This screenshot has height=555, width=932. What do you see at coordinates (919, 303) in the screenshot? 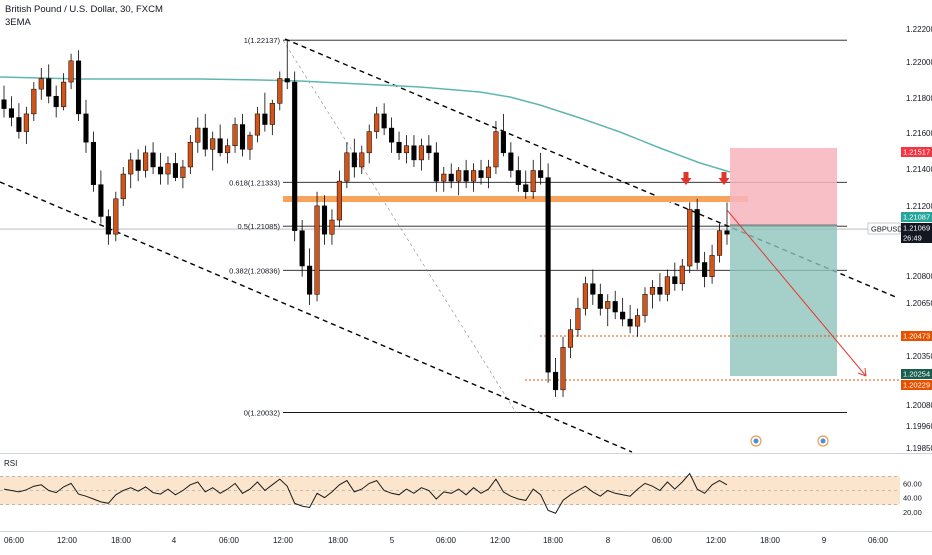
I see `price-tick-label: 1.20650` at bounding box center [919, 303].